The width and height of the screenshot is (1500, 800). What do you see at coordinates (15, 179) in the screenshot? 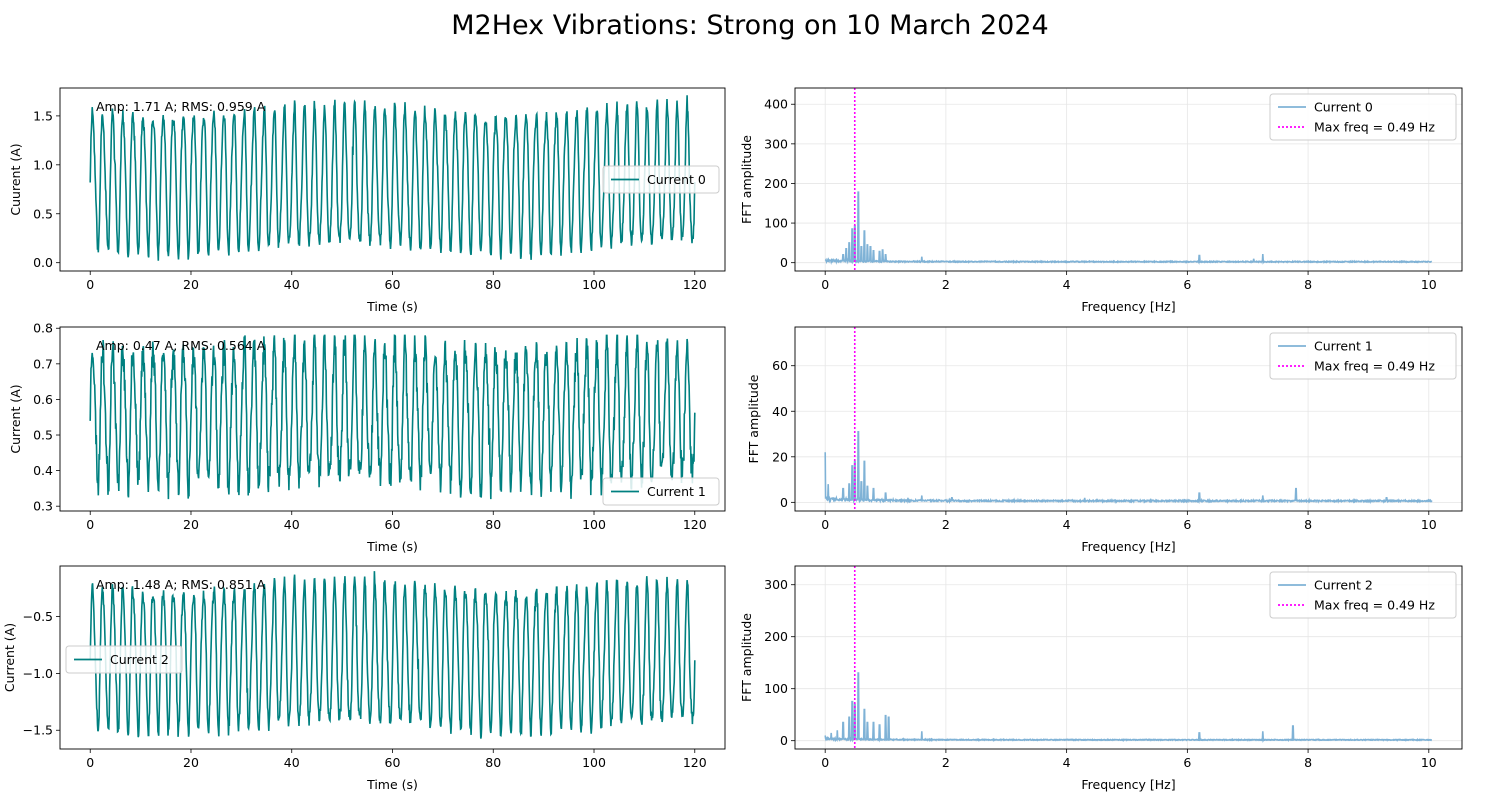
I see `y-axis-label: Cuurent (A)` at bounding box center [15, 179].